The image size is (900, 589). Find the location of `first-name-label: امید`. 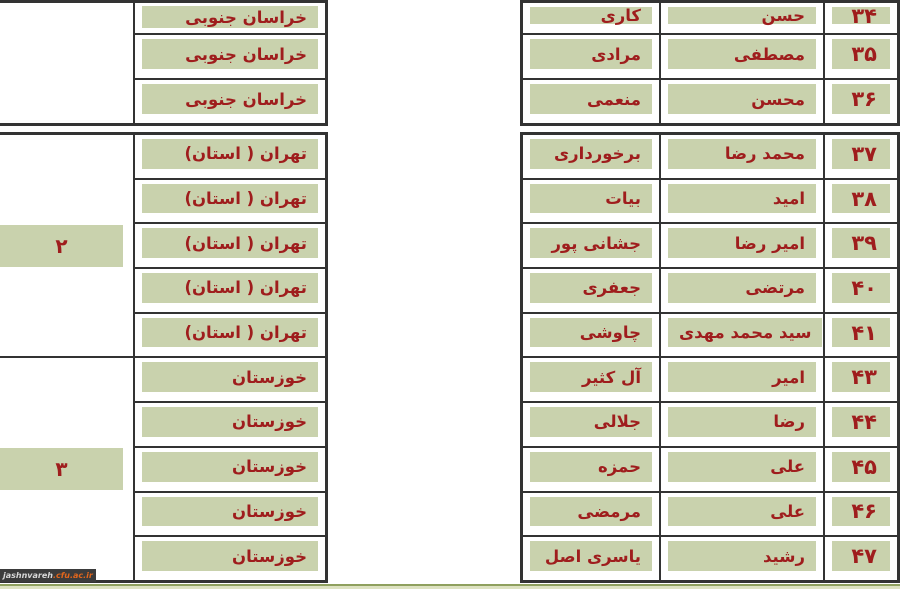

first-name-label: امید is located at coordinates (742, 198).